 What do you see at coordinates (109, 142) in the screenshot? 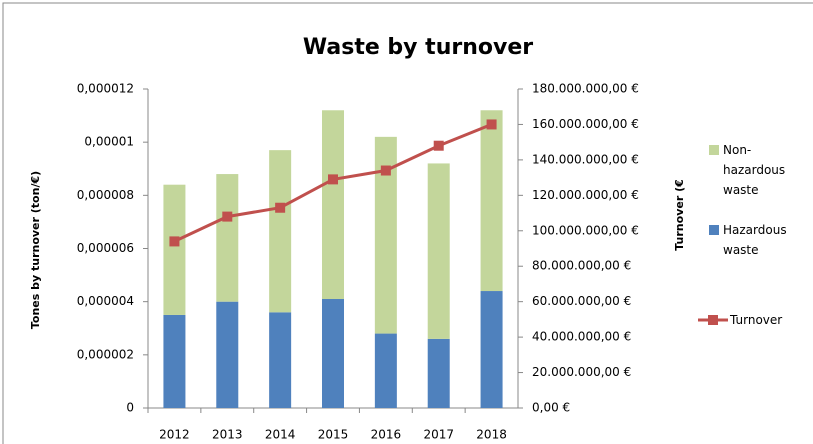
I see `y-tick-label: 0,00001` at bounding box center [109, 142].